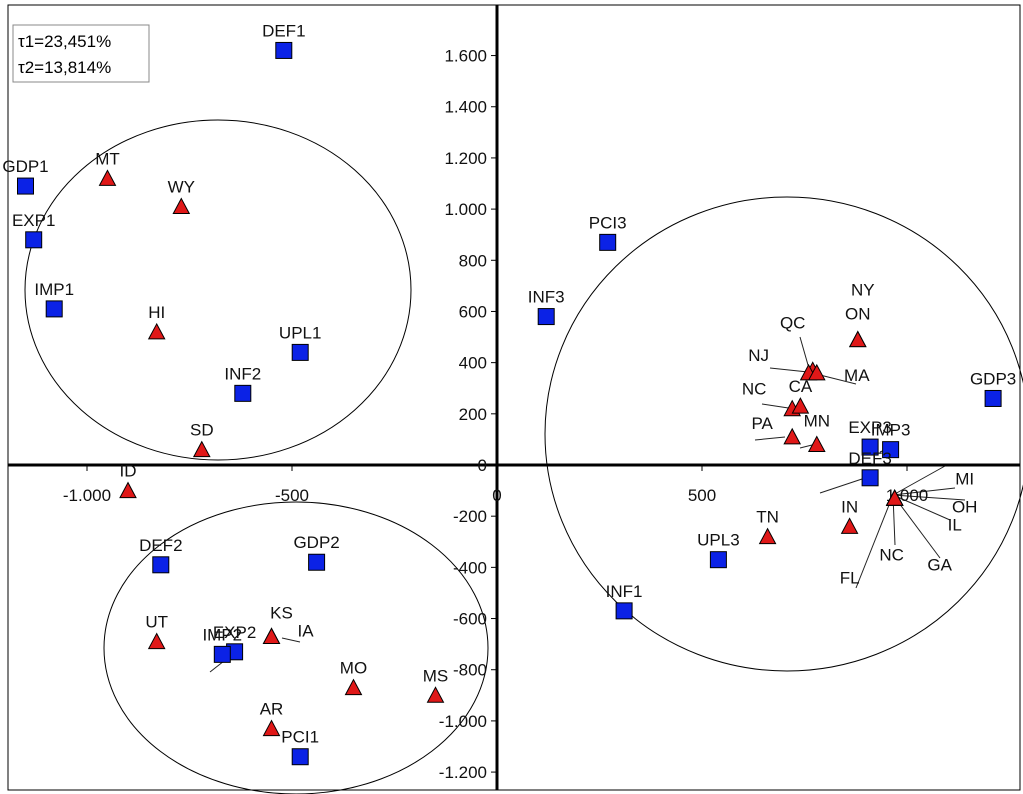  I want to click on point-triangle-ms, so click(435, 694).